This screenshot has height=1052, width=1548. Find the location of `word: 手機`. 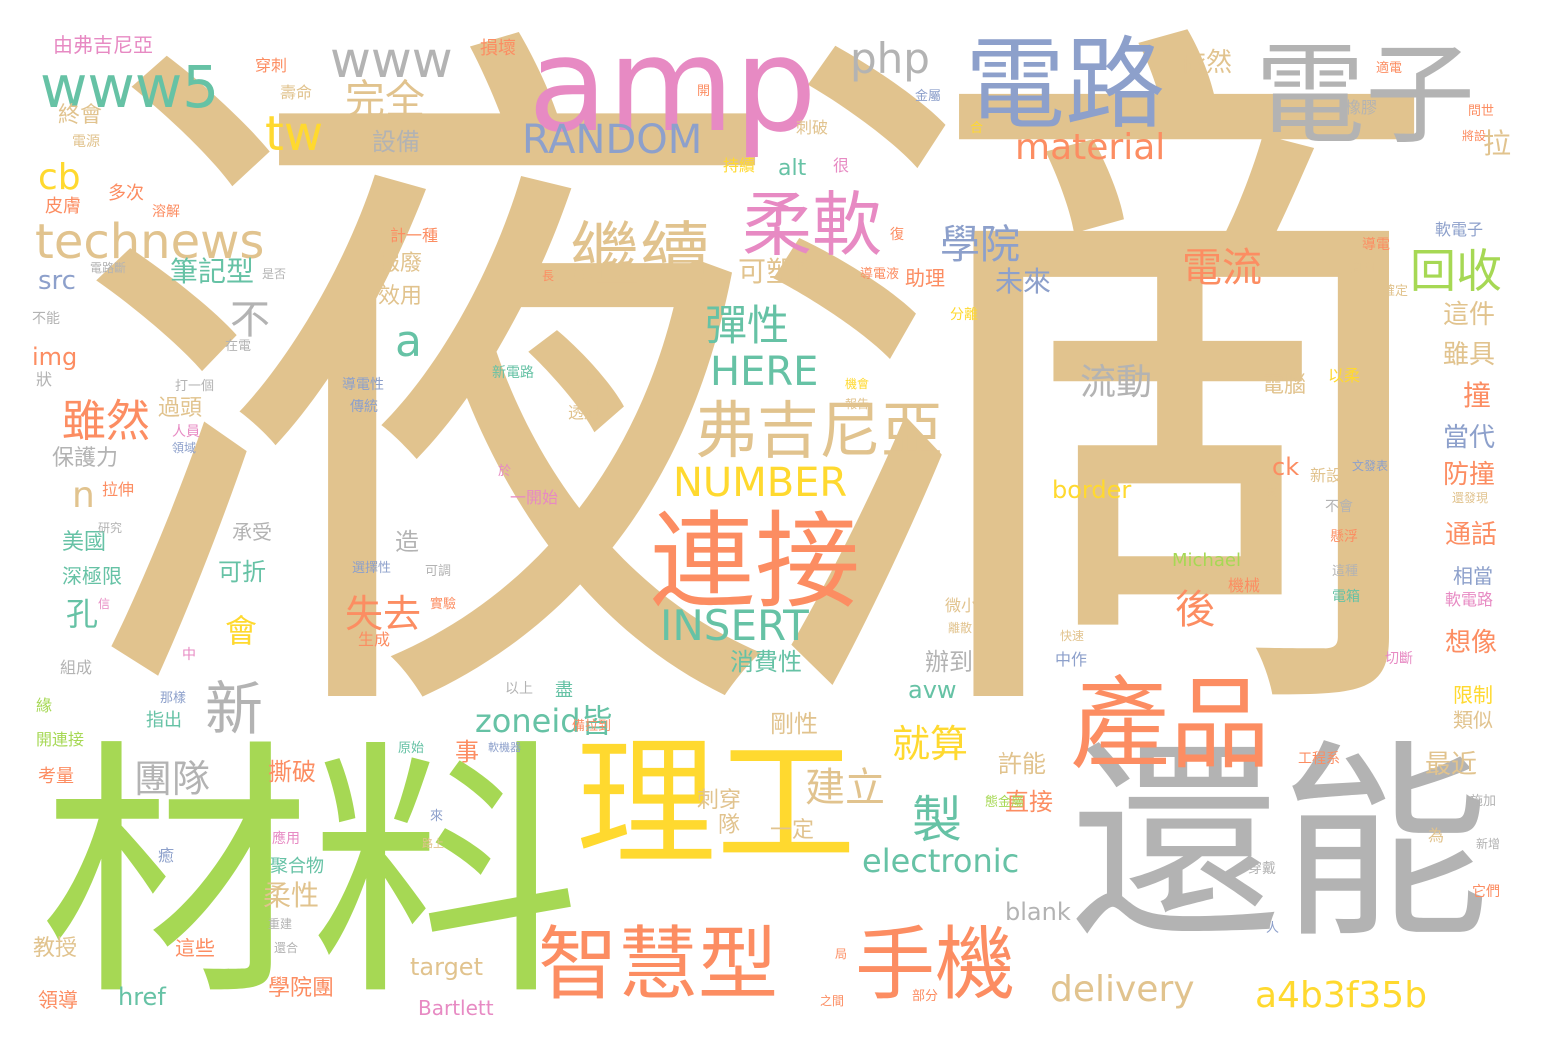

word: 手機 is located at coordinates (935, 964).